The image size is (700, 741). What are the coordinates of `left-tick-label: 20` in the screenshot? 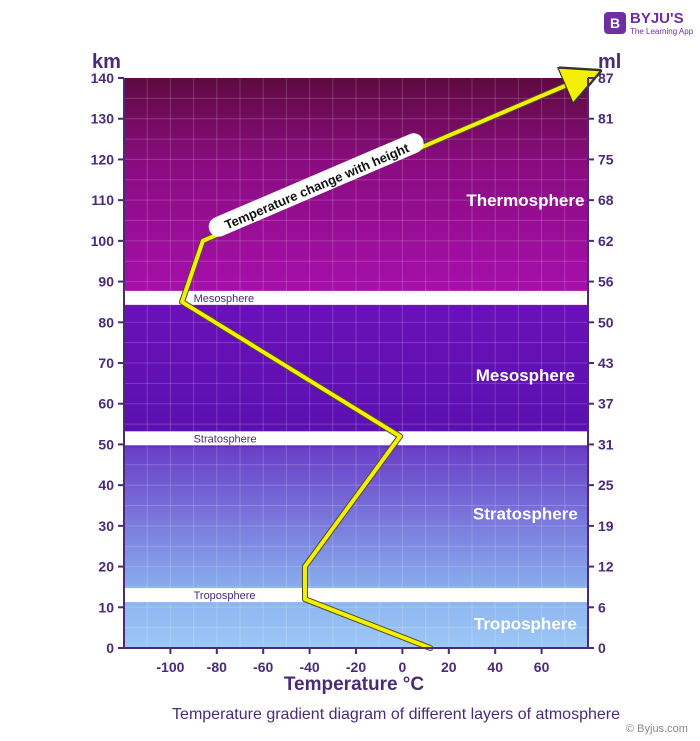 It's located at (106, 567).